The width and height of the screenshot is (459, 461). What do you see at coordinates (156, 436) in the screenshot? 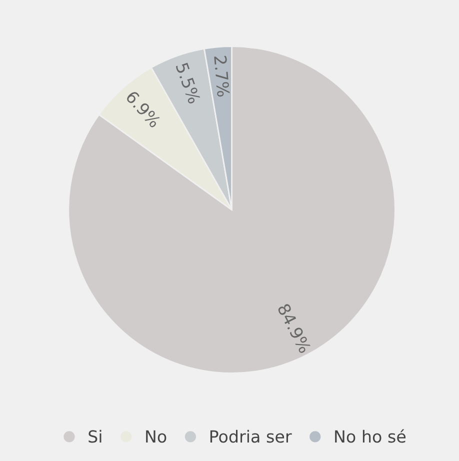
I see `legend-label: No` at bounding box center [156, 436].